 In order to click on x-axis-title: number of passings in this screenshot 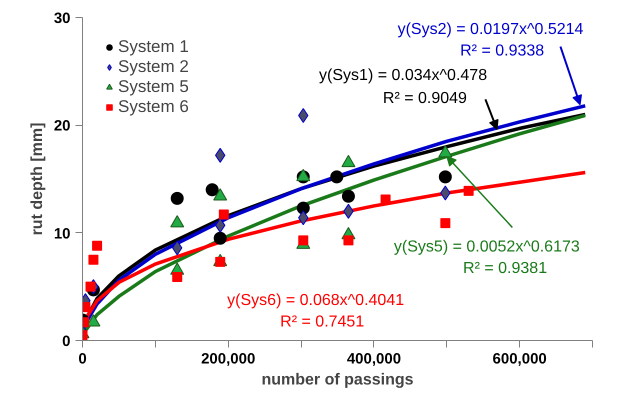, I will do `click(337, 380)`.